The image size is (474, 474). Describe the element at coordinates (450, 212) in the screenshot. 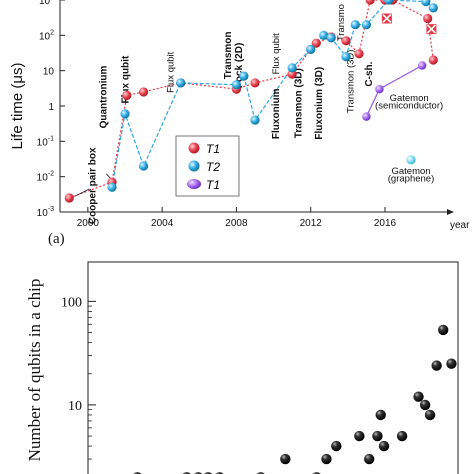

I see `x-axis-arrow` at that location.